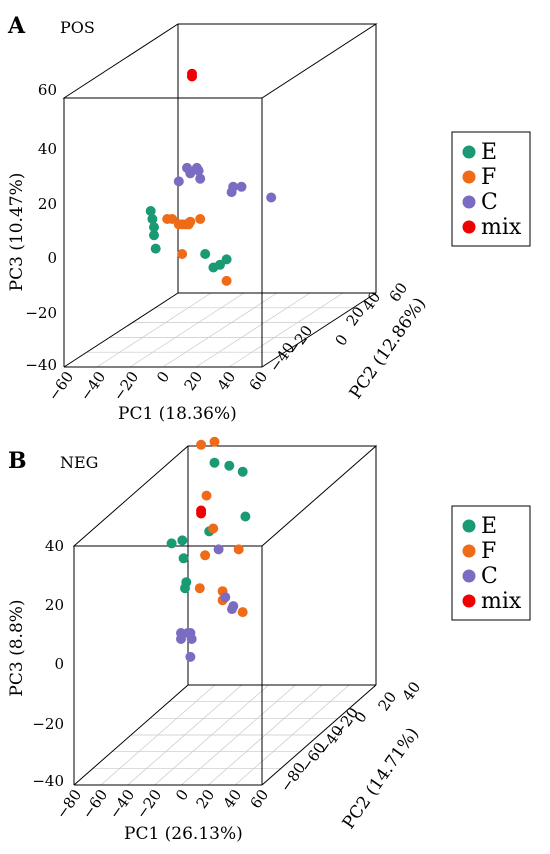  I want to click on a-x-tick-20: 20, so click(194, 381).